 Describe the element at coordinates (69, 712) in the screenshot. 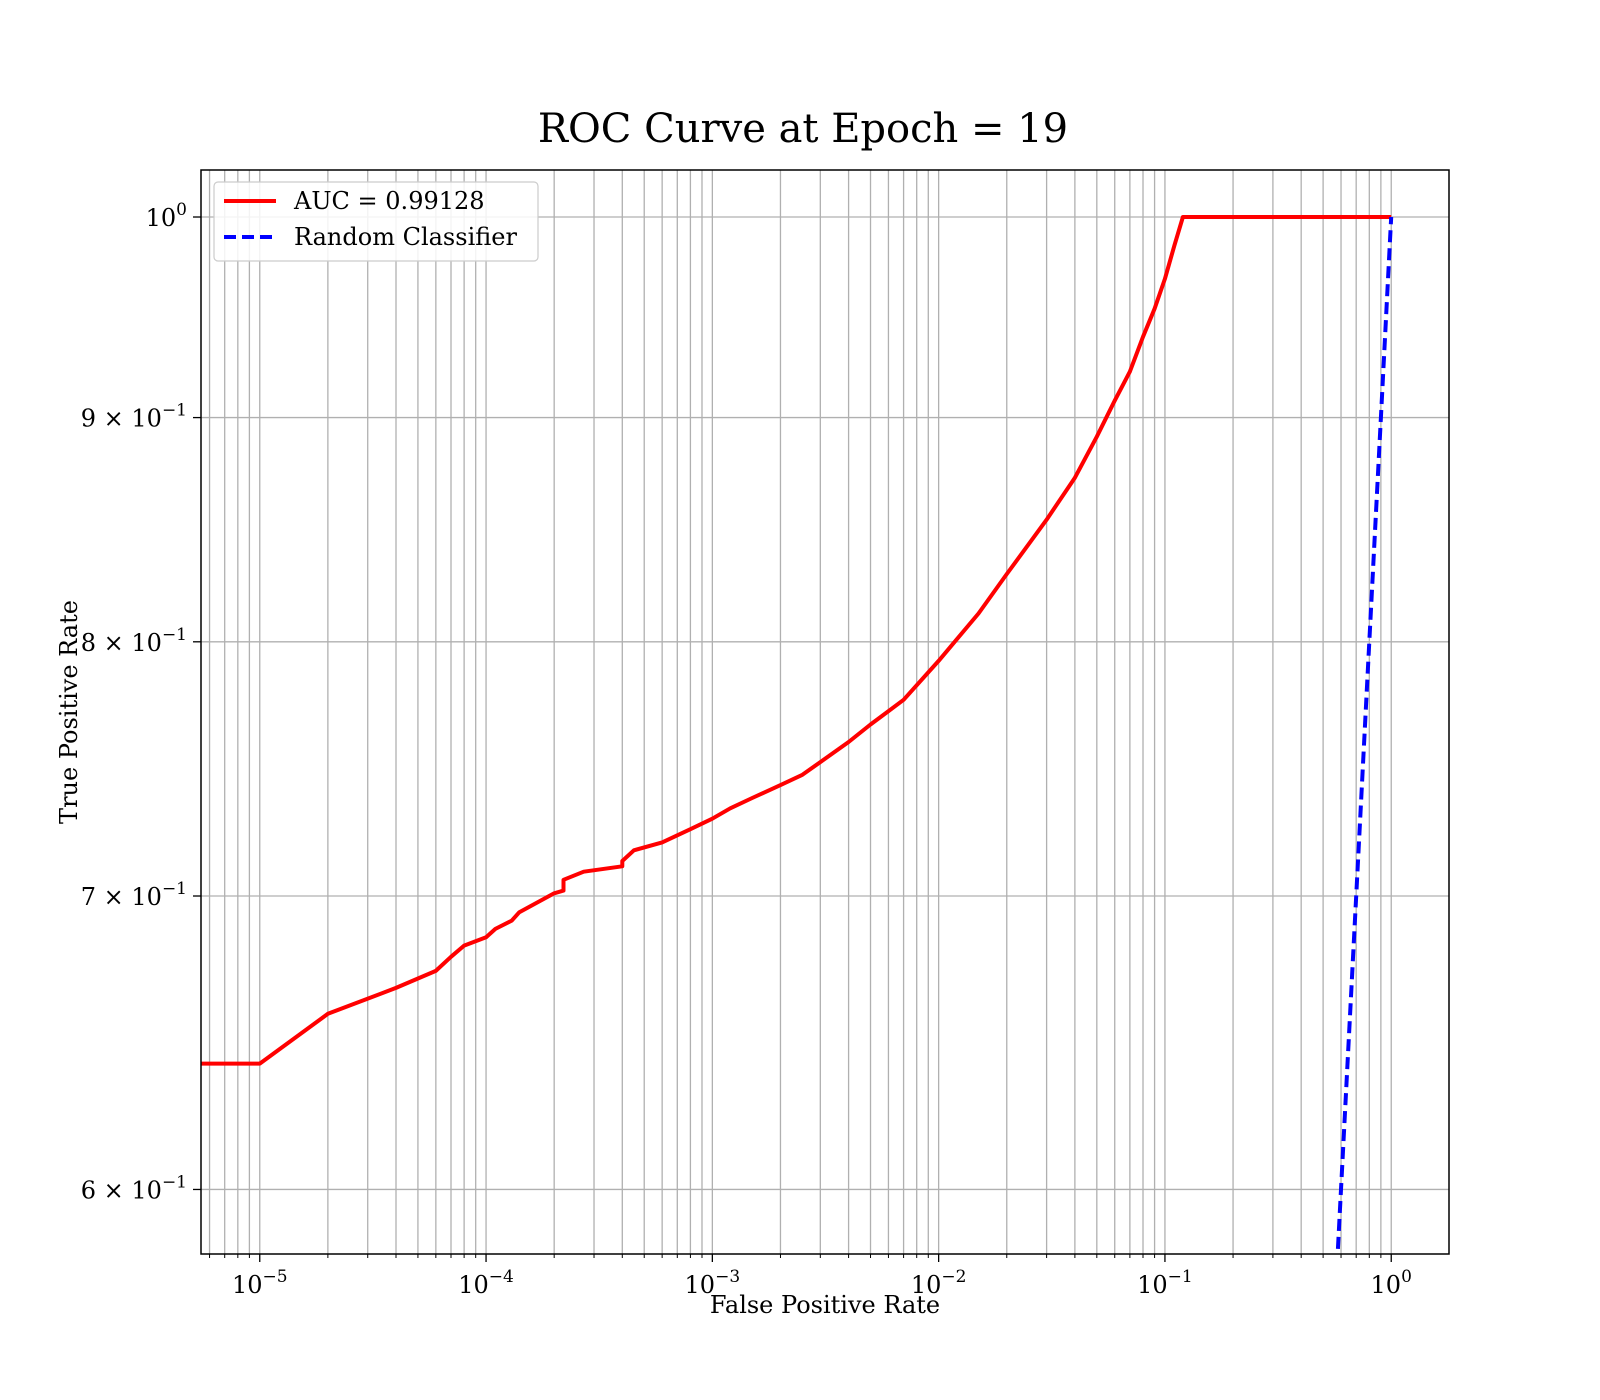

I see `y-axis-label: True Positive Rate` at that location.